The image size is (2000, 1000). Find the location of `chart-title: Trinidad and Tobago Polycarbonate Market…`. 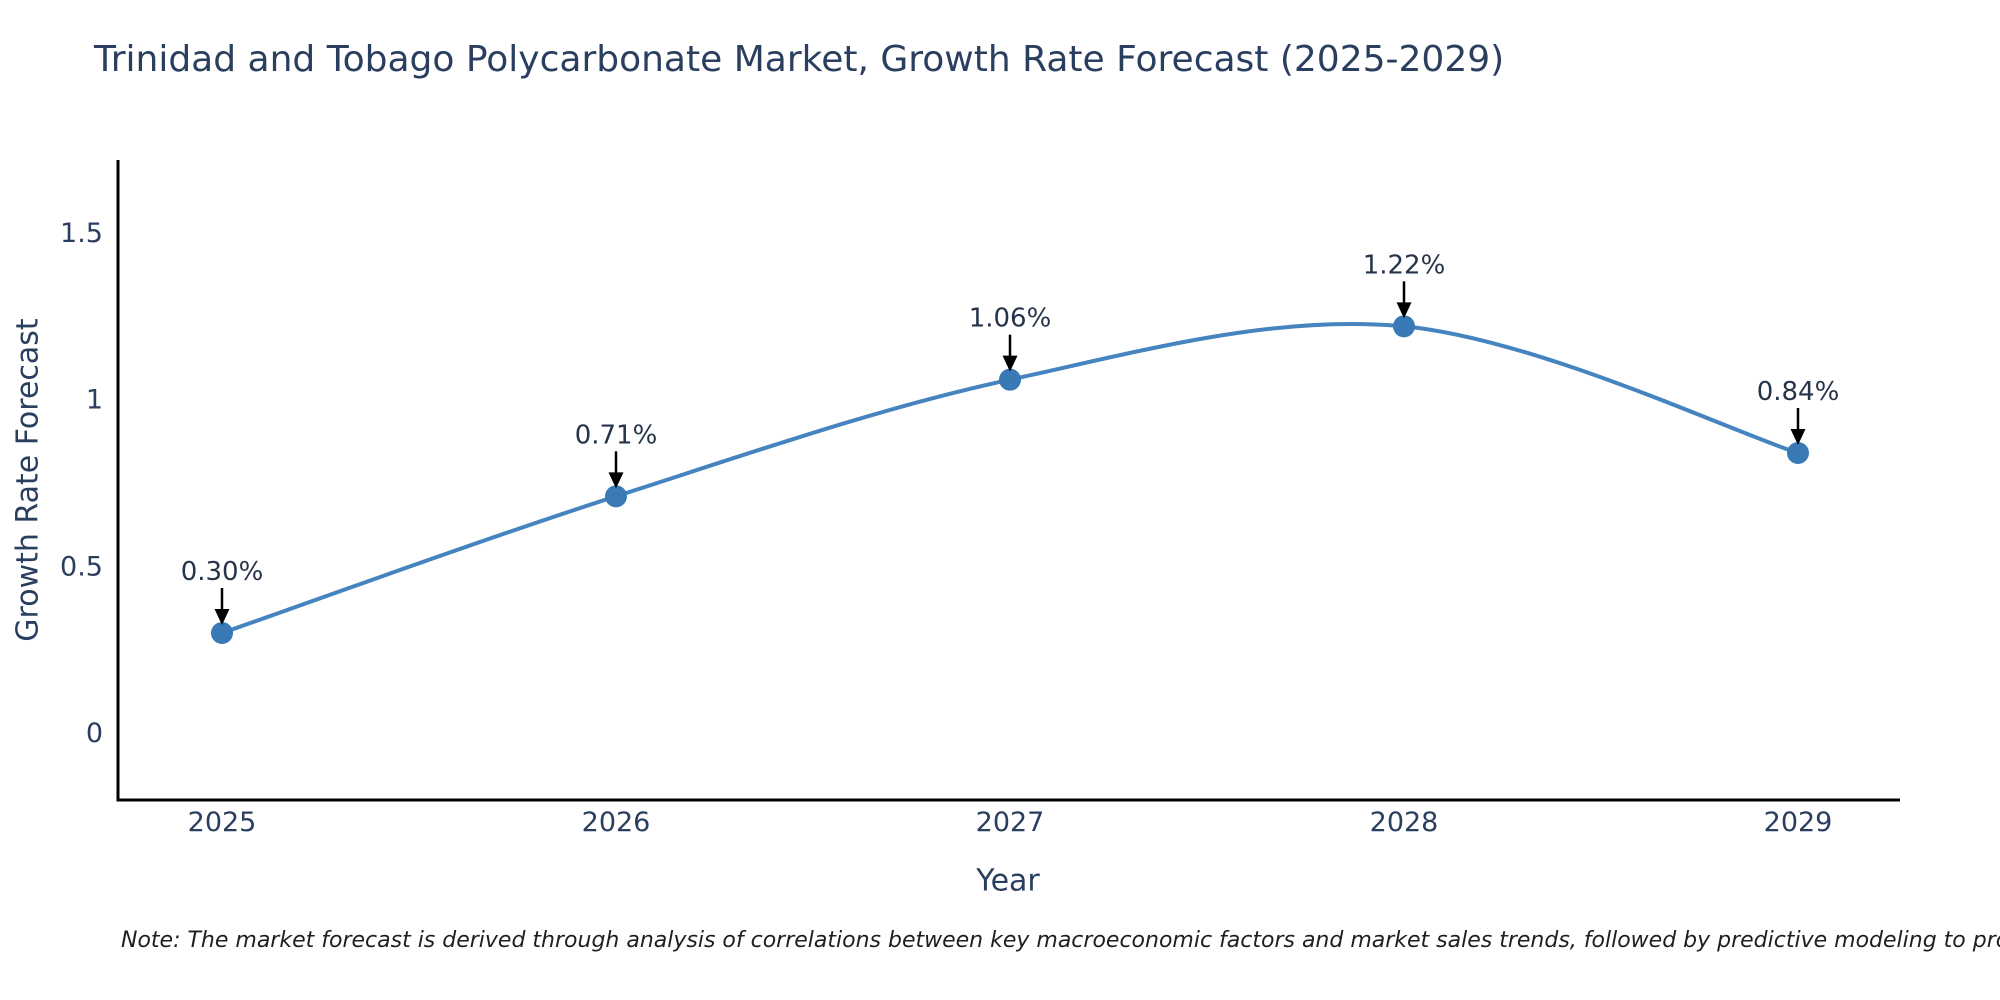

chart-title: Trinidad and Tobago Polycarbonate Market… is located at coordinates (799, 59).